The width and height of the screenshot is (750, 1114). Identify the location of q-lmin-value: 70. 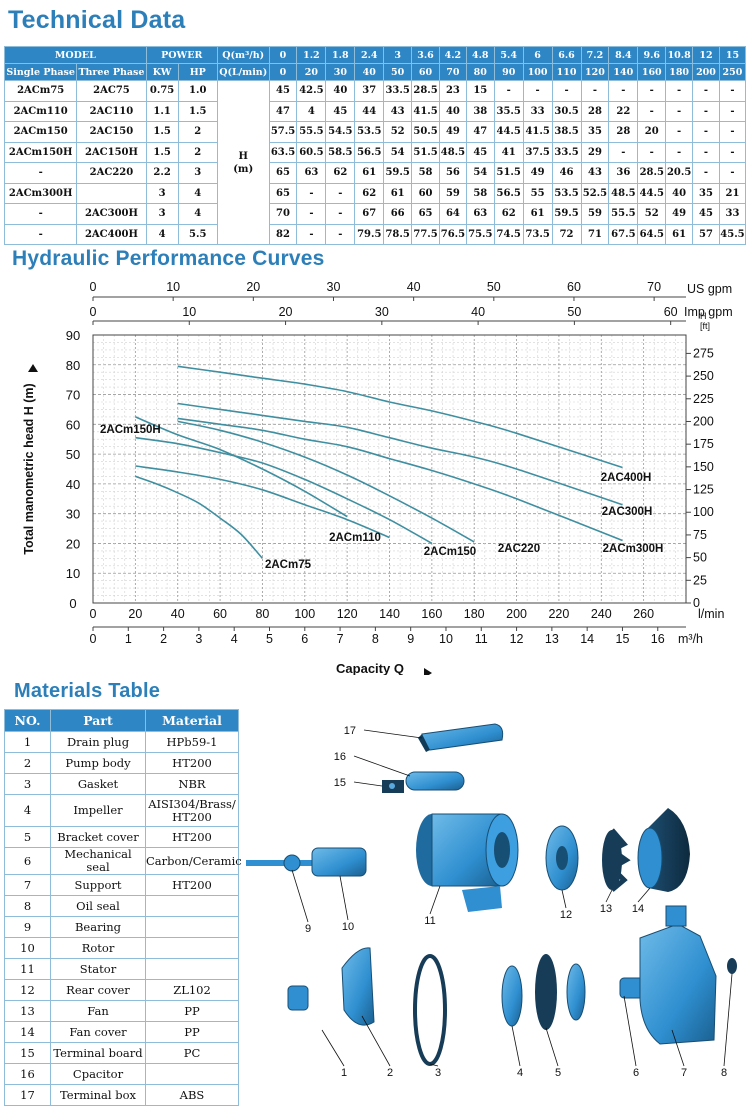
(452, 72).